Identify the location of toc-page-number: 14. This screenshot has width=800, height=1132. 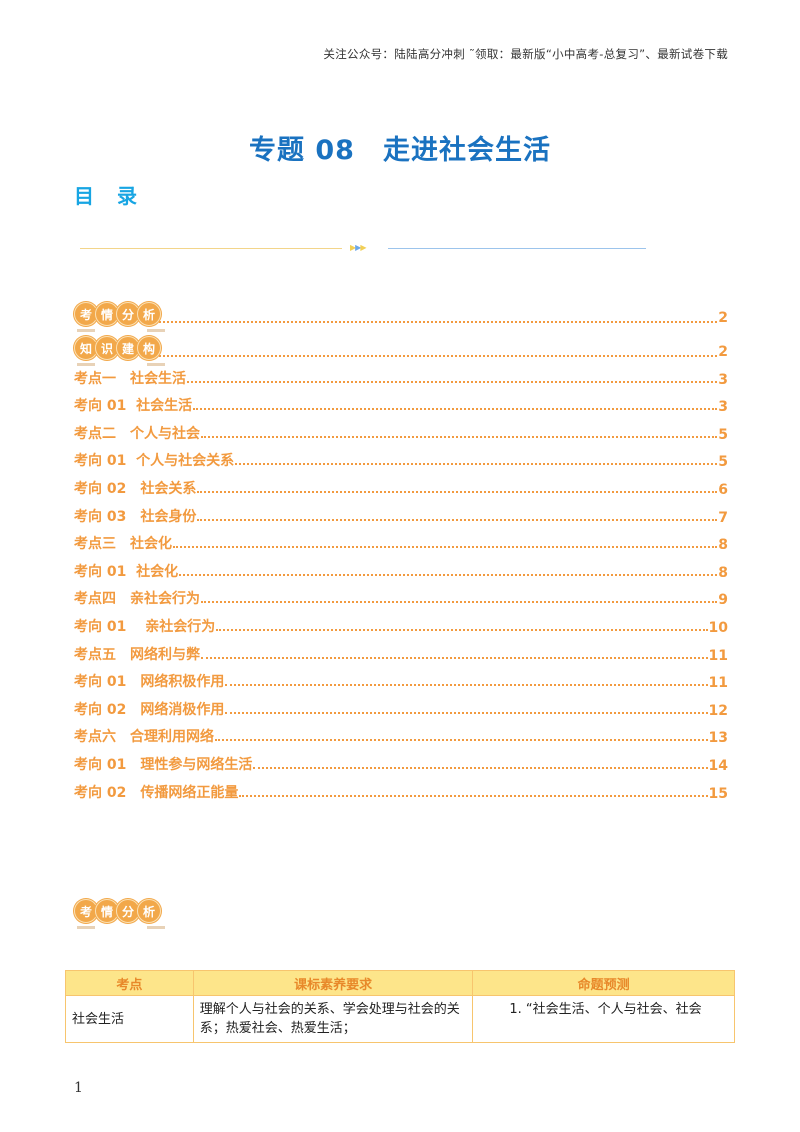
(718, 765).